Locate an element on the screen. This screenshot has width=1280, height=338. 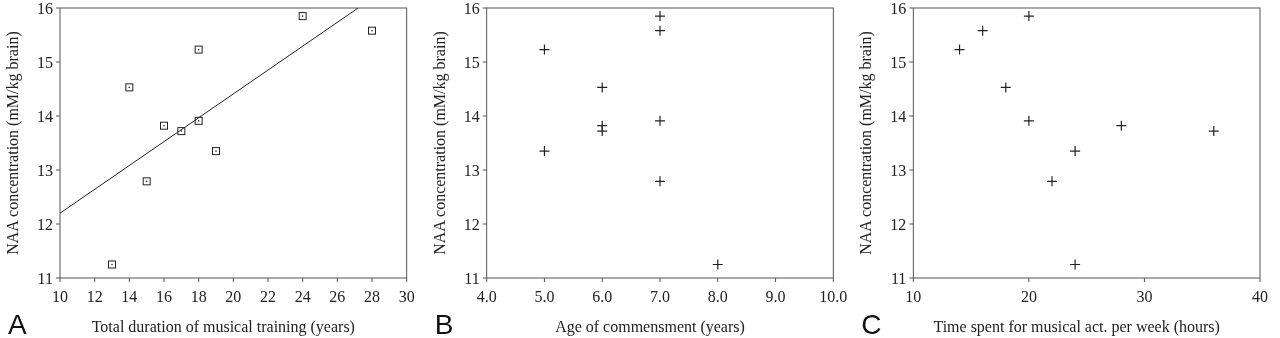
x-tick-label: 40 is located at coordinates (1260, 296).